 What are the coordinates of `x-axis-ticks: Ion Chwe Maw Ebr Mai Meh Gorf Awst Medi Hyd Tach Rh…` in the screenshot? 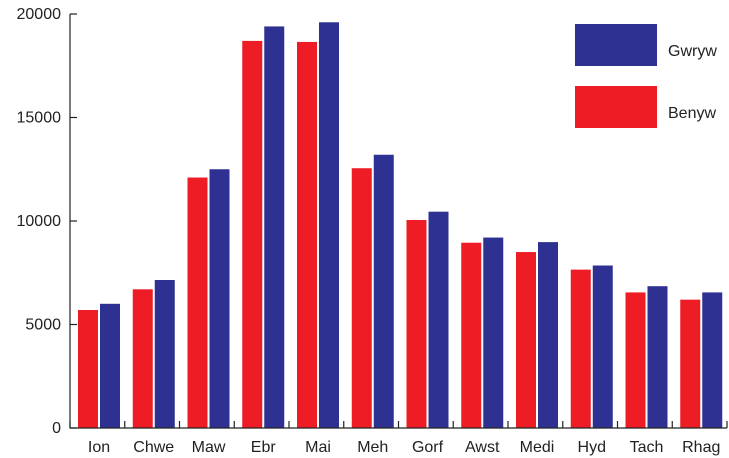 It's located at (398, 438).